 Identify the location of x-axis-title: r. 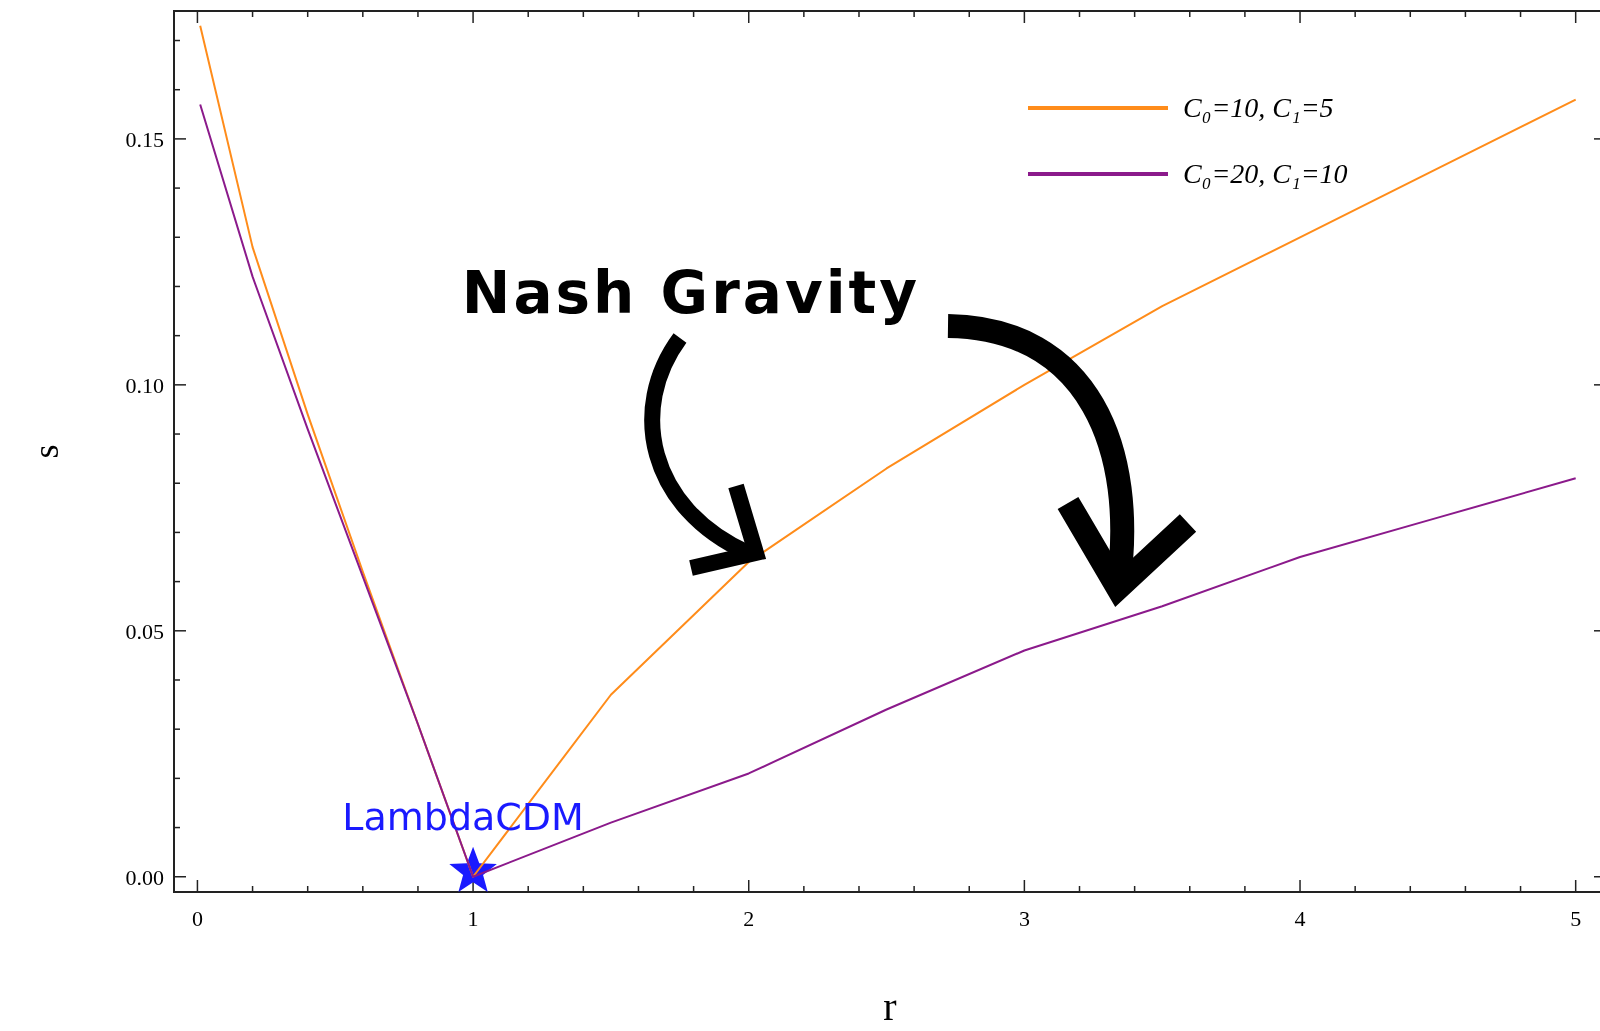
(890, 1006).